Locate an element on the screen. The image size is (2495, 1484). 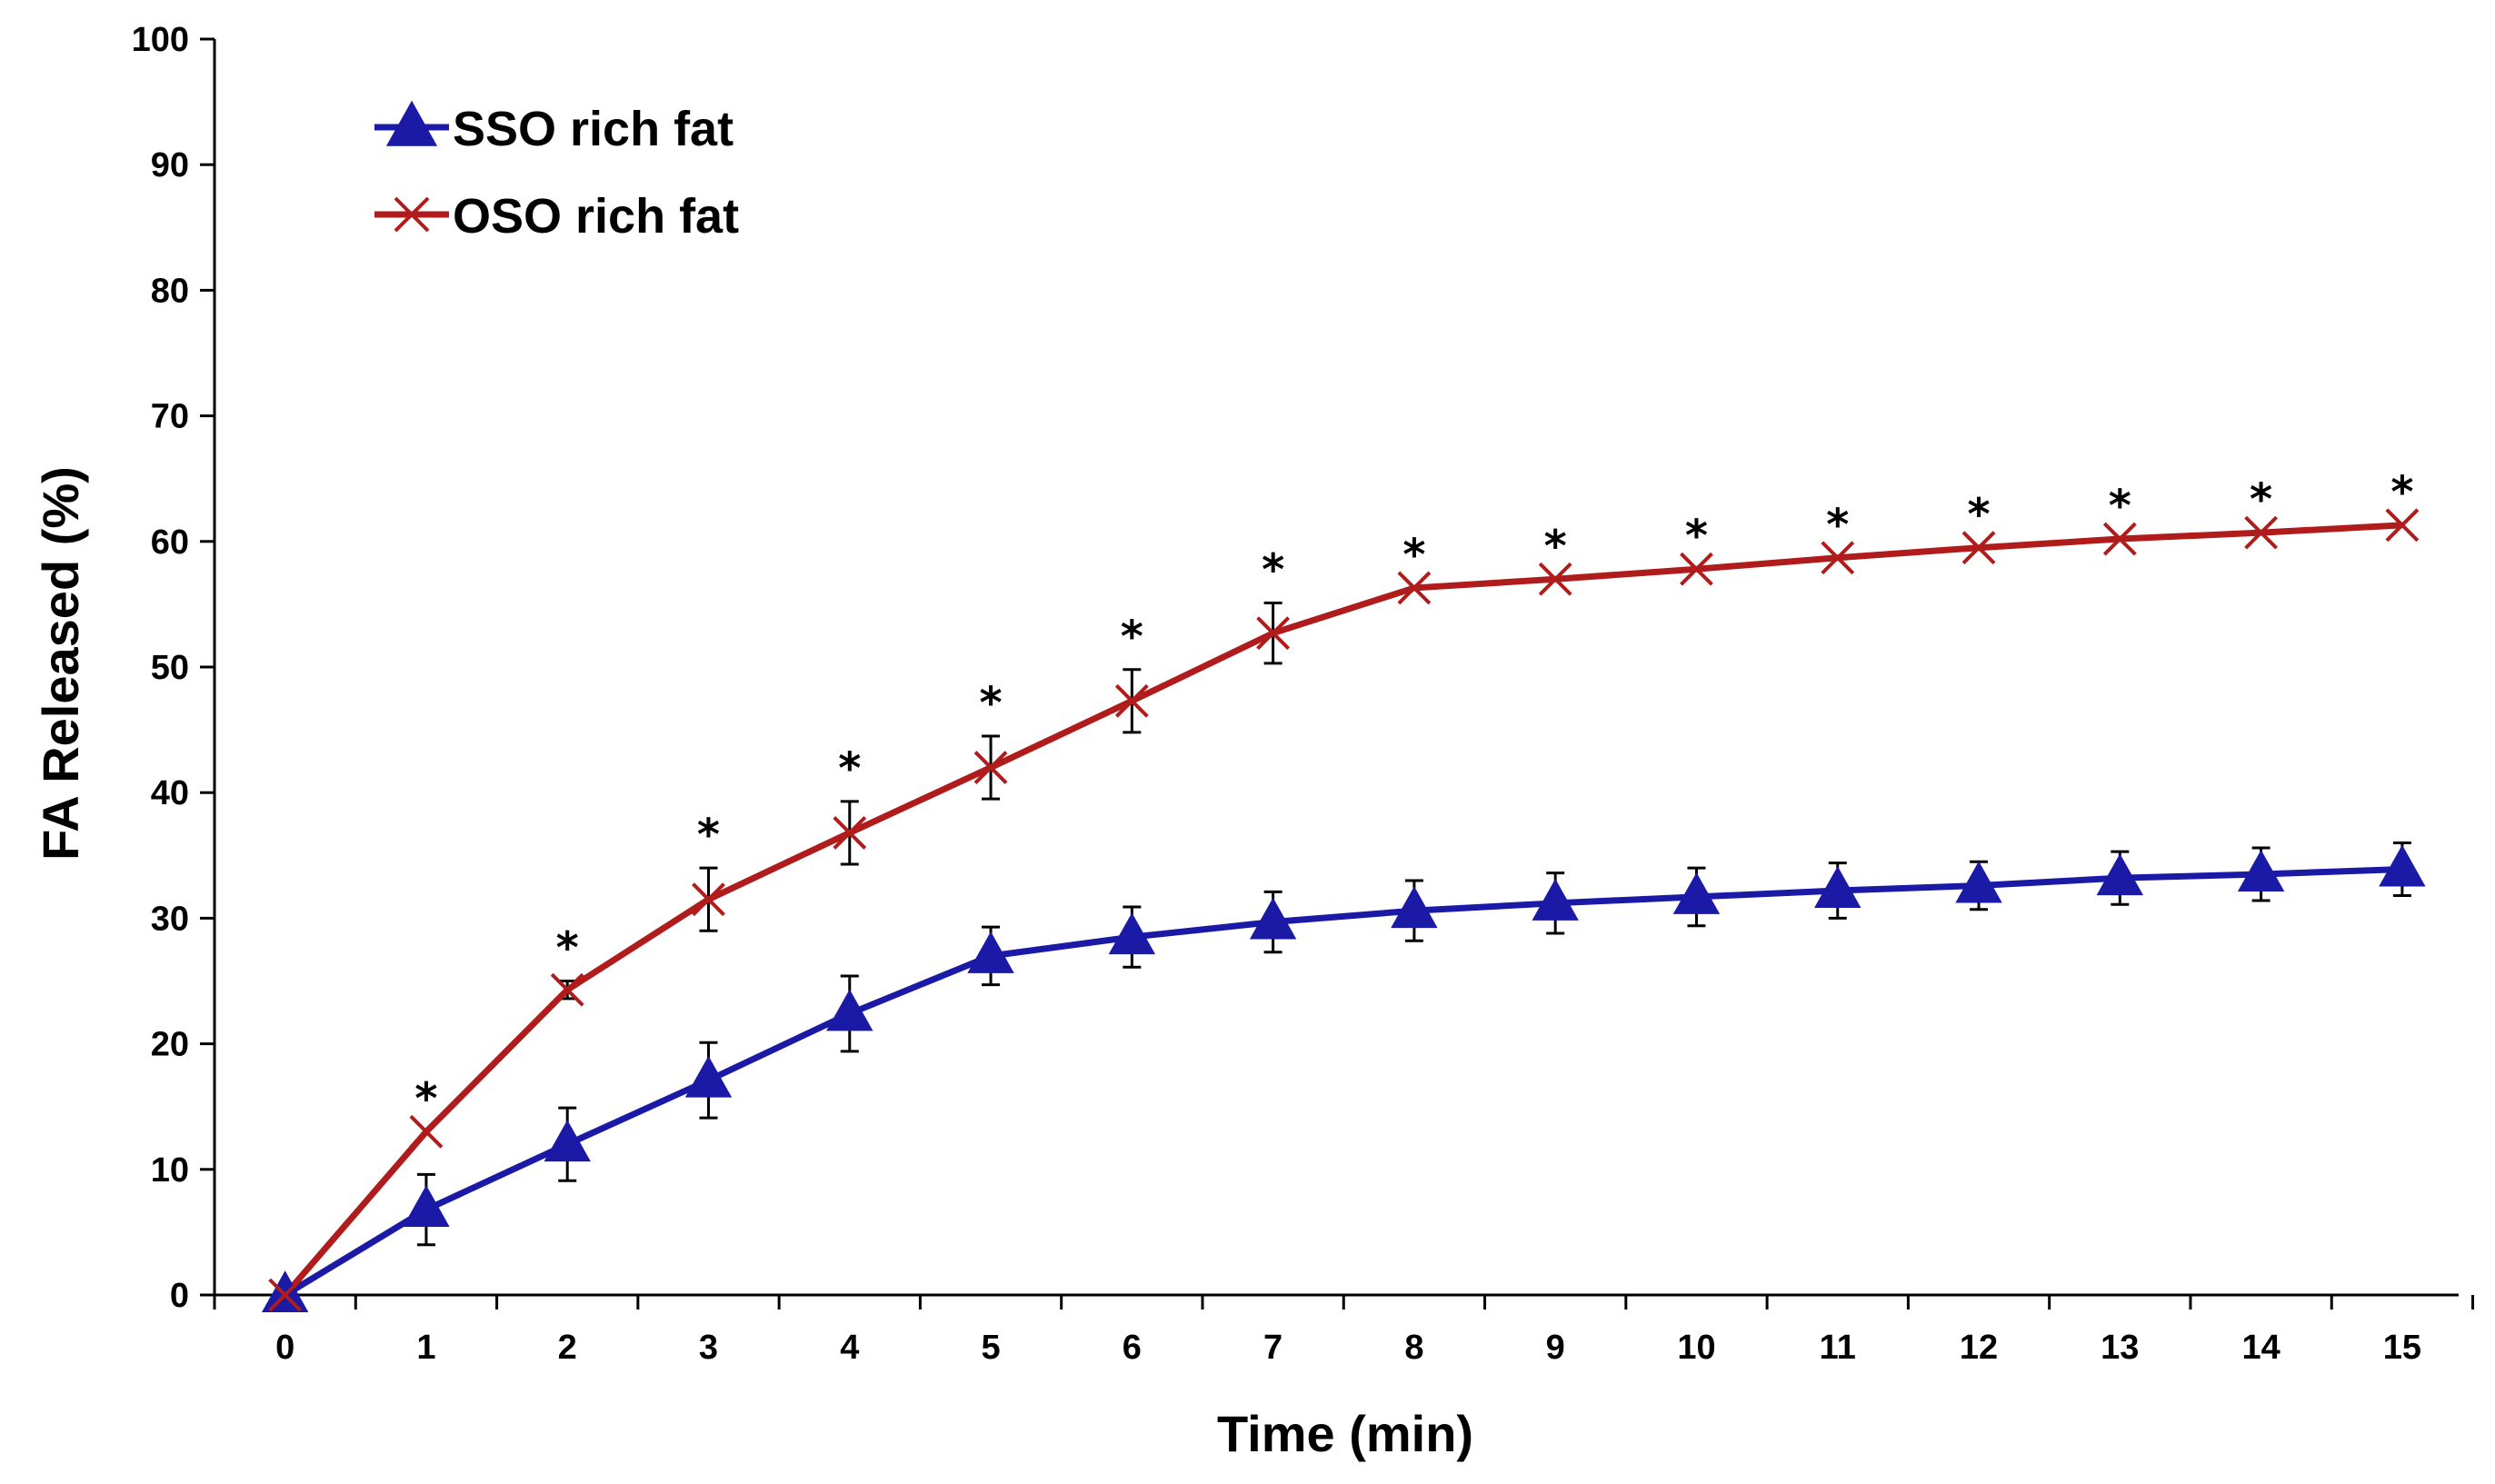
legend-x-oso is located at coordinates (412, 214).